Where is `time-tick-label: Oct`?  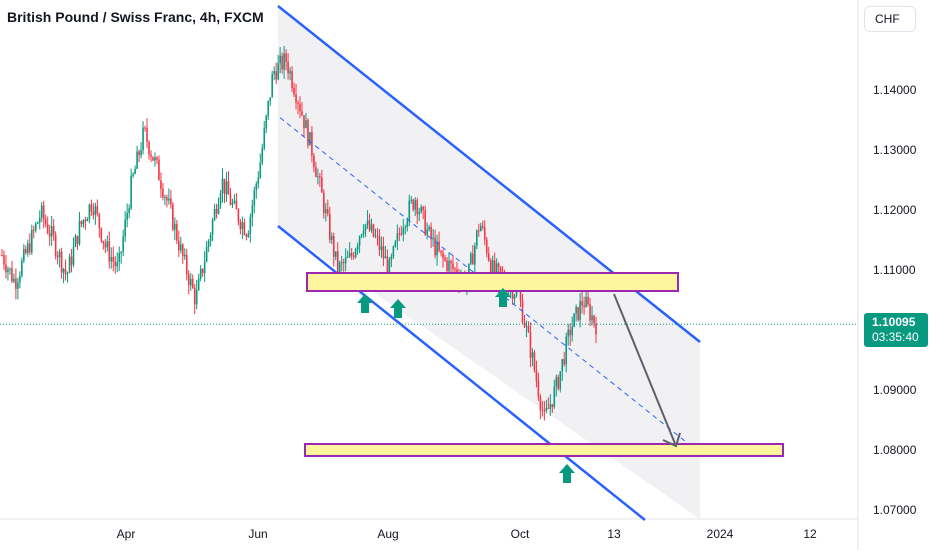 time-tick-label: Oct is located at coordinates (520, 534).